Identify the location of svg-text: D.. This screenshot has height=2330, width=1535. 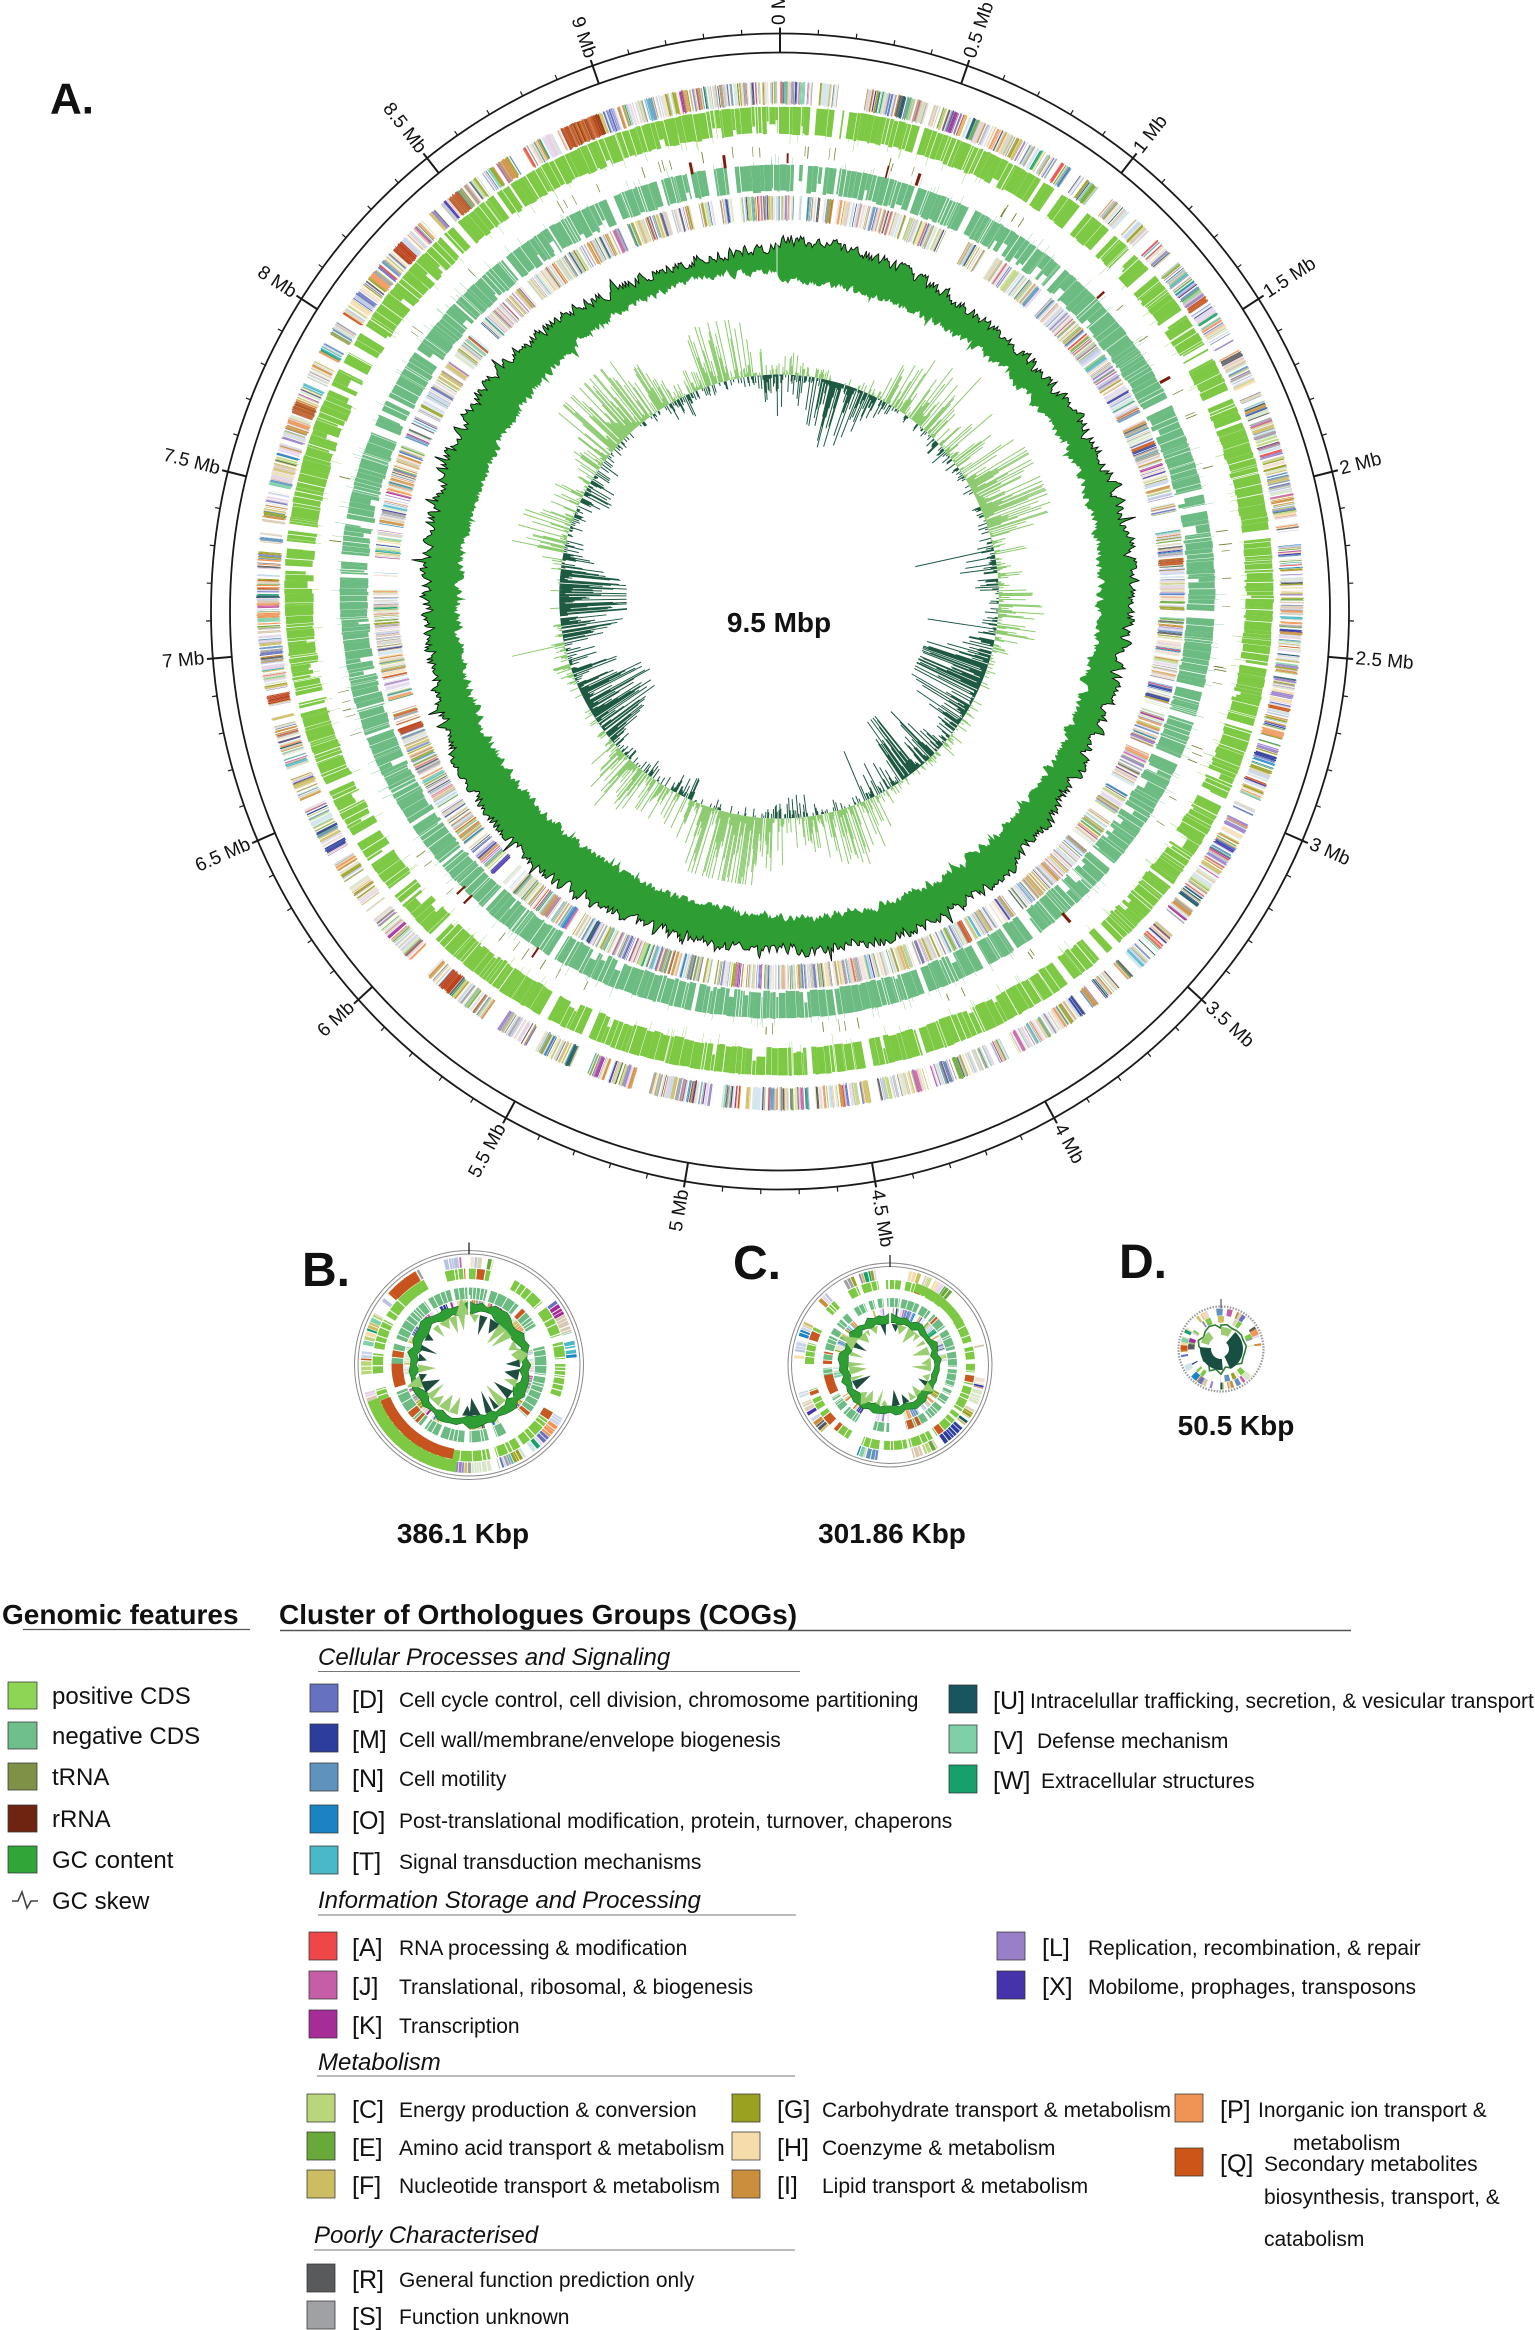
(1143, 1262).